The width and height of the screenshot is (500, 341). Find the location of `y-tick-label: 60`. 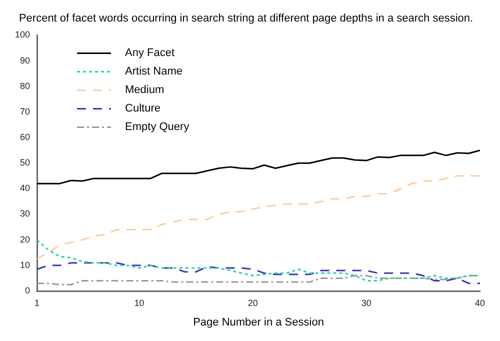

y-tick-label: 60 is located at coordinates (25, 137).